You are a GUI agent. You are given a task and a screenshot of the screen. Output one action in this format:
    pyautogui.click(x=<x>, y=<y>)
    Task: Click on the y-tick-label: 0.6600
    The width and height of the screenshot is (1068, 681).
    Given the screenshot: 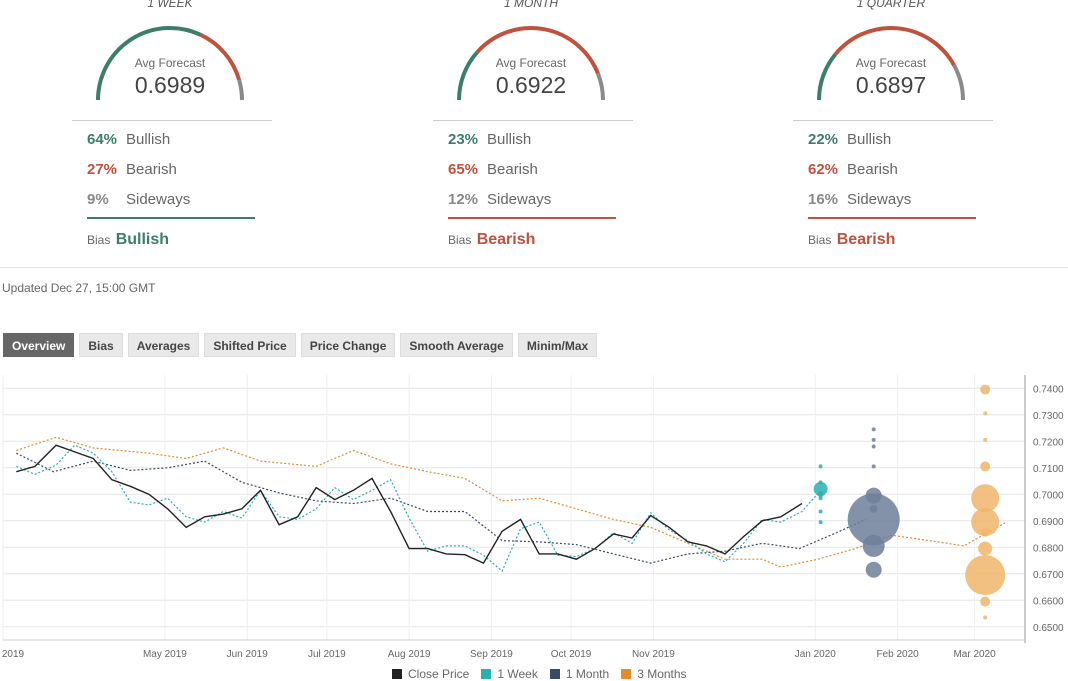 What is the action you would take?
    pyautogui.click(x=1048, y=601)
    